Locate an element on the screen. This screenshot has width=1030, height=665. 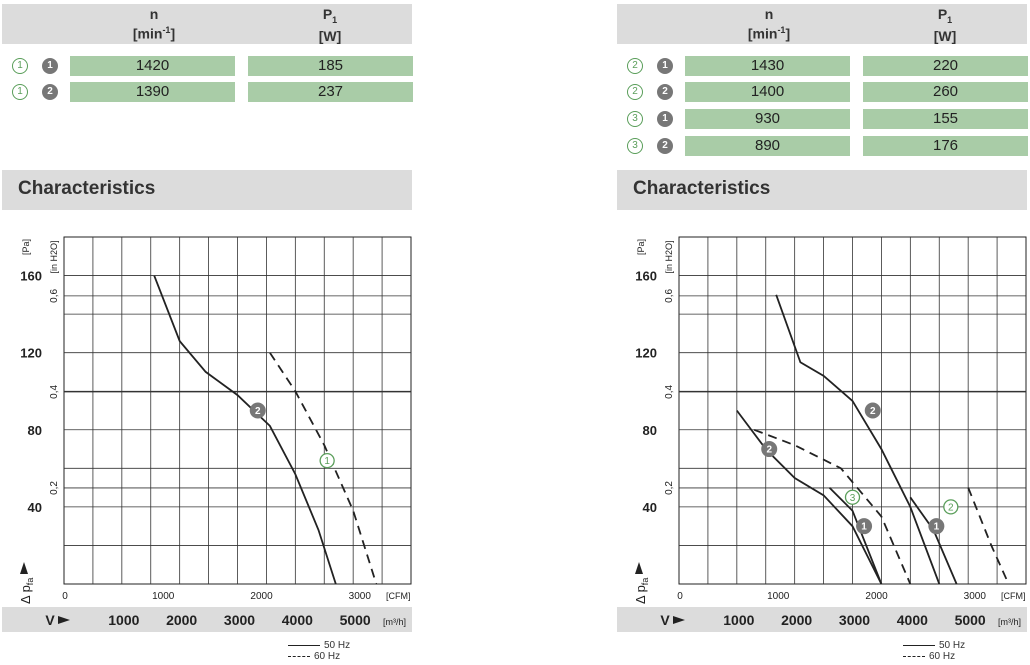
x-cfm-tick-label: 1000 is located at coordinates (163, 596).